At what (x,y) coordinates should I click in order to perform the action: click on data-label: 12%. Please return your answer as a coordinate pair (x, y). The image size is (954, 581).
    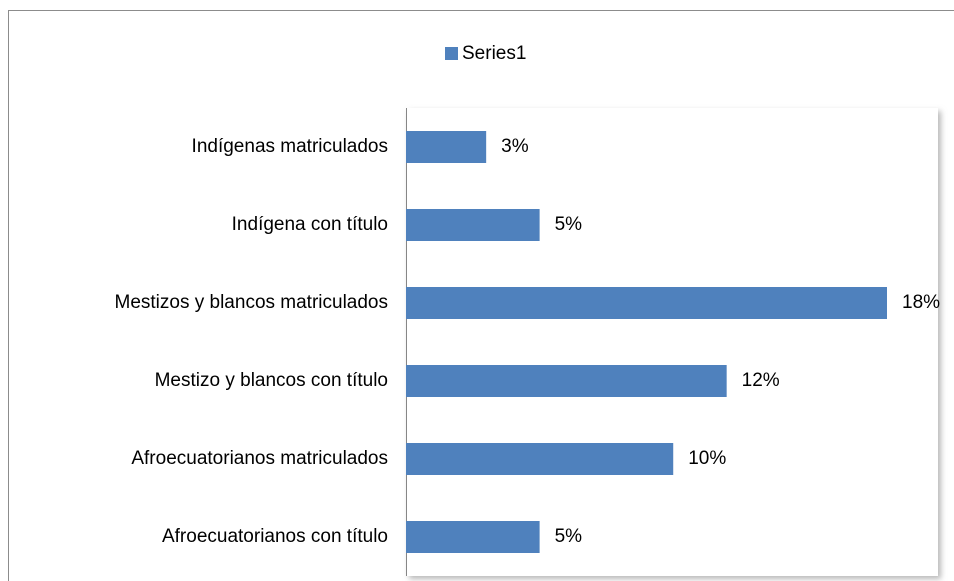
    Looking at the image, I should click on (761, 380).